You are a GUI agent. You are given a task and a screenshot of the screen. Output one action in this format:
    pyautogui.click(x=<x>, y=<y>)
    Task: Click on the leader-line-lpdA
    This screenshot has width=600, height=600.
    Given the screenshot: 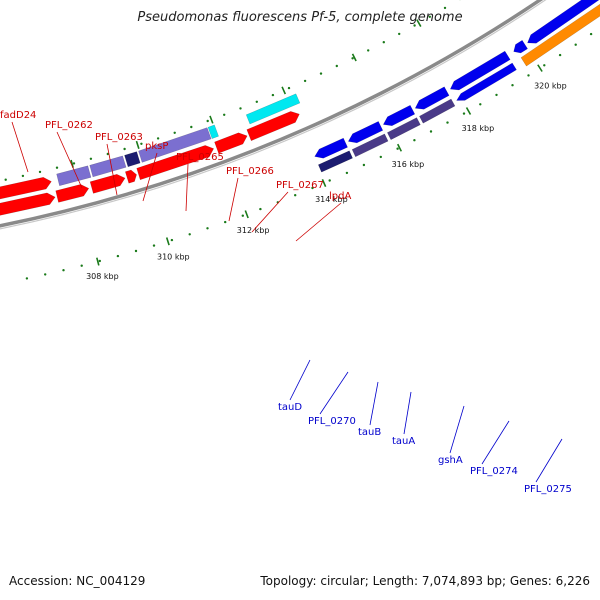 What is the action you would take?
    pyautogui.click(x=318, y=222)
    